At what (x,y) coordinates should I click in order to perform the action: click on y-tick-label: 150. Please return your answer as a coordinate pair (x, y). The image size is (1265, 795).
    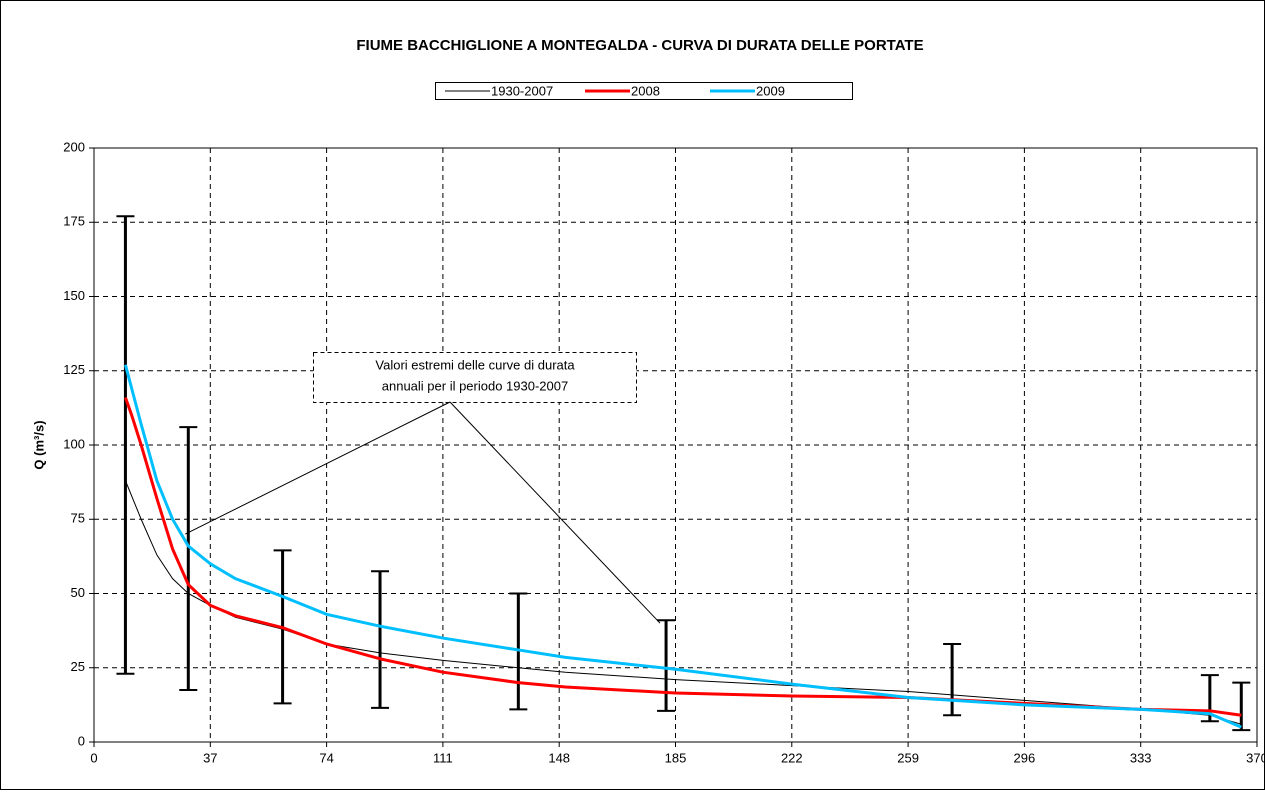
    Looking at the image, I should click on (74, 295).